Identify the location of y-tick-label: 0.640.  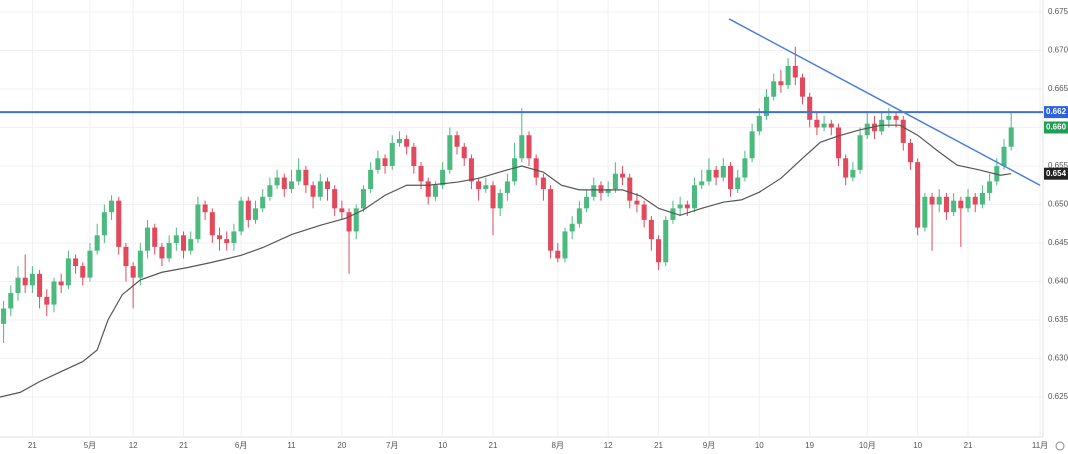
(1058, 281).